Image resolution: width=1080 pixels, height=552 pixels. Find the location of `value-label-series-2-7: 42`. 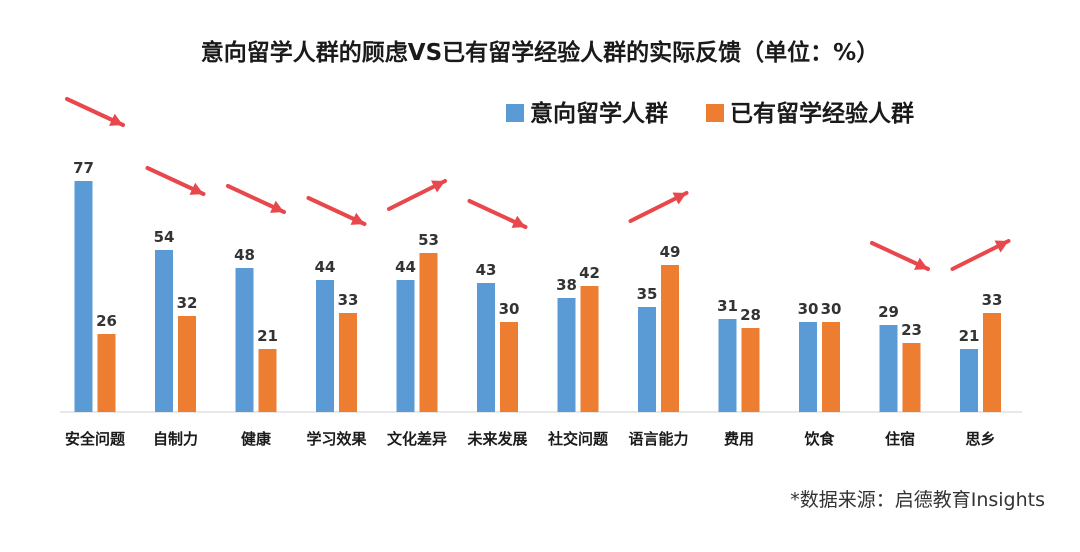

value-label-series-2-7: 42 is located at coordinates (589, 273).